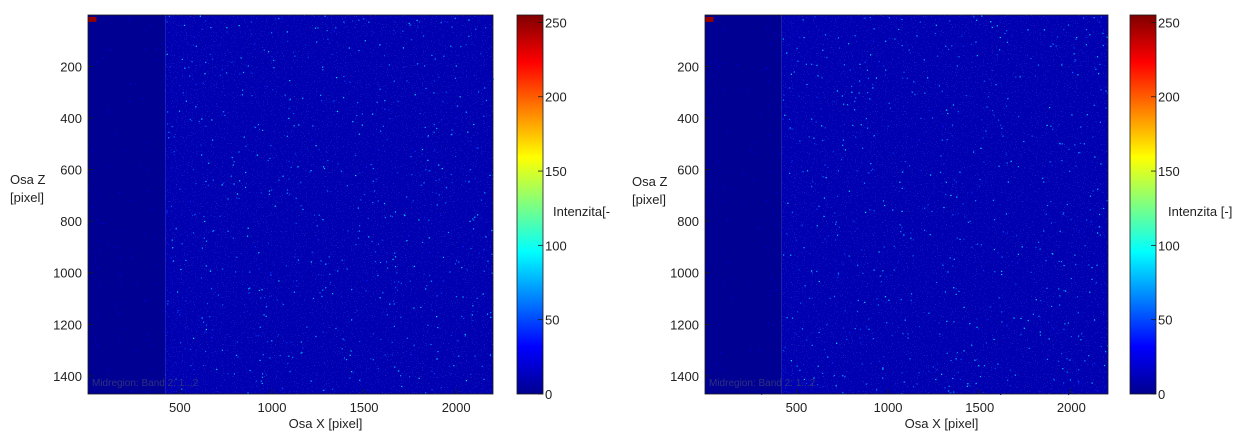  I want to click on x-tick-label: 2000, so click(1071, 407).